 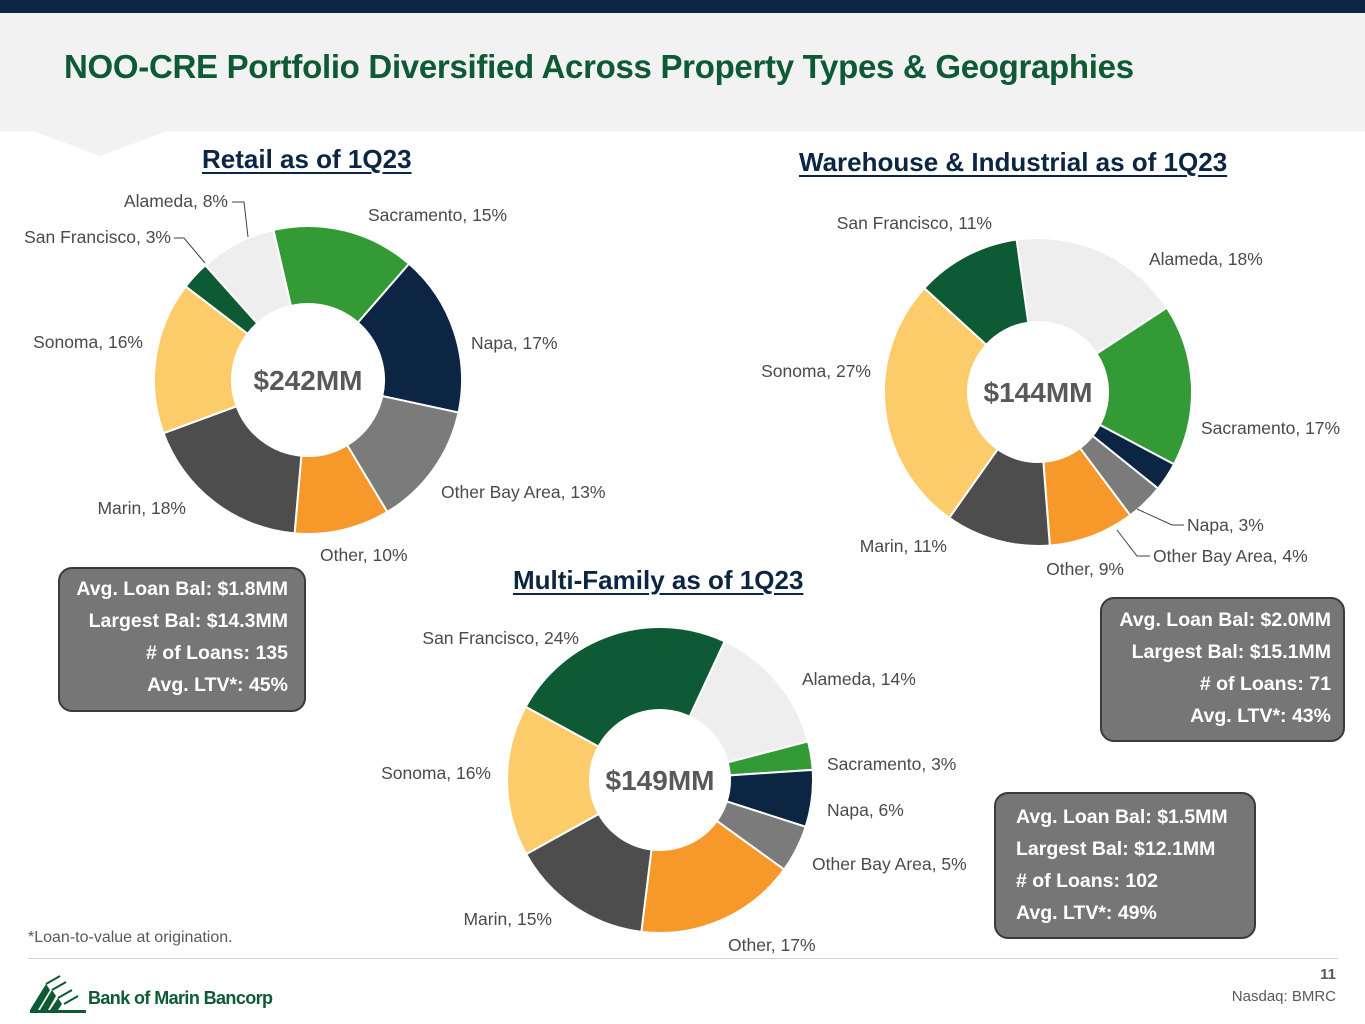 I want to click on warehouse-label-san-francisco: San Francisco, 11%, so click(x=914, y=223).